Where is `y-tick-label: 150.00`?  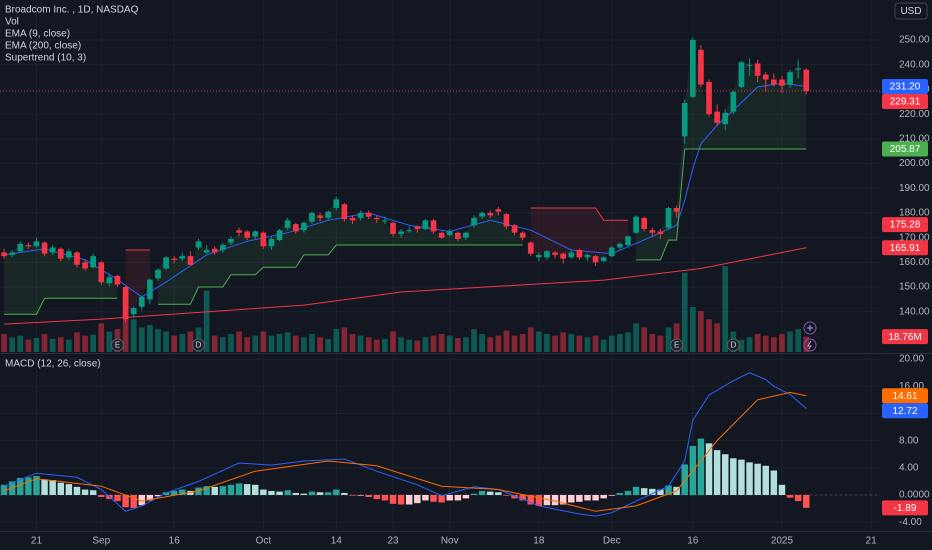
y-tick-label: 150.00 is located at coordinates (914, 287).